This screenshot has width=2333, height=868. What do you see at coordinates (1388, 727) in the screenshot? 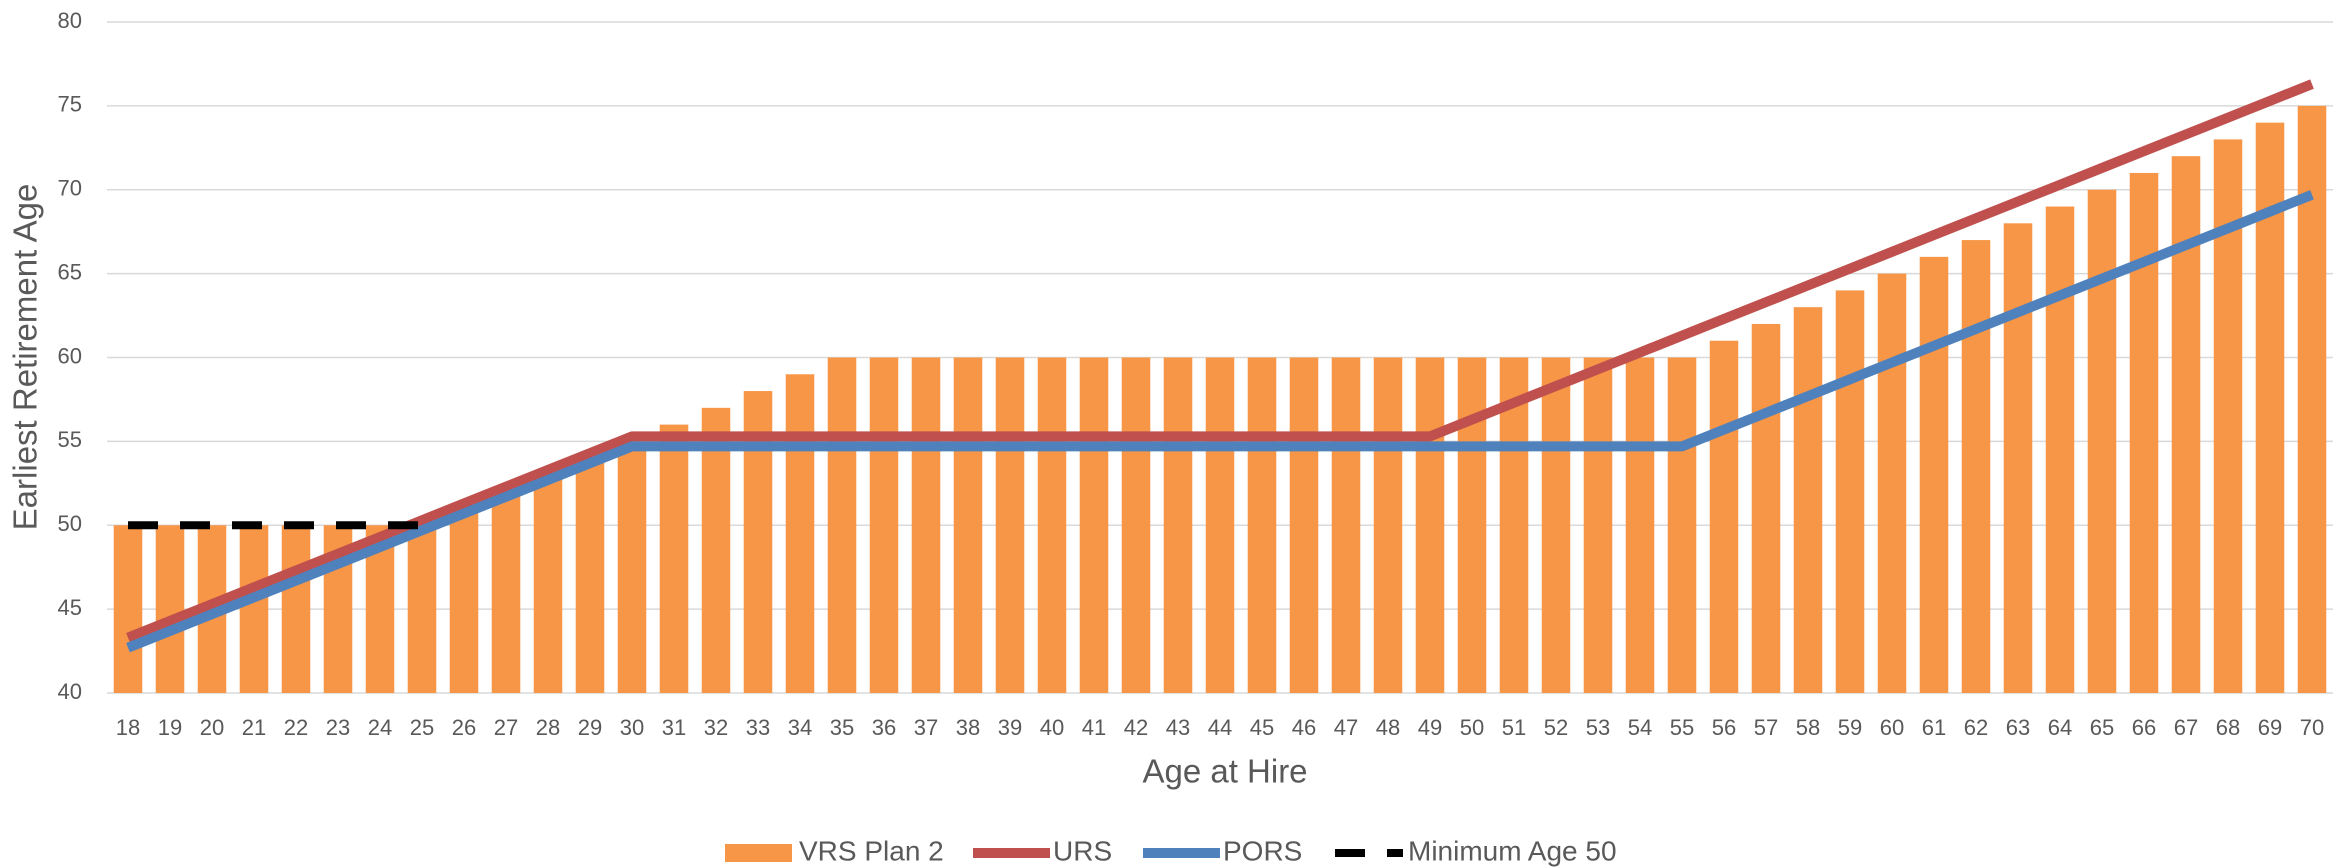
I see `x-tick-label: 48` at bounding box center [1388, 727].